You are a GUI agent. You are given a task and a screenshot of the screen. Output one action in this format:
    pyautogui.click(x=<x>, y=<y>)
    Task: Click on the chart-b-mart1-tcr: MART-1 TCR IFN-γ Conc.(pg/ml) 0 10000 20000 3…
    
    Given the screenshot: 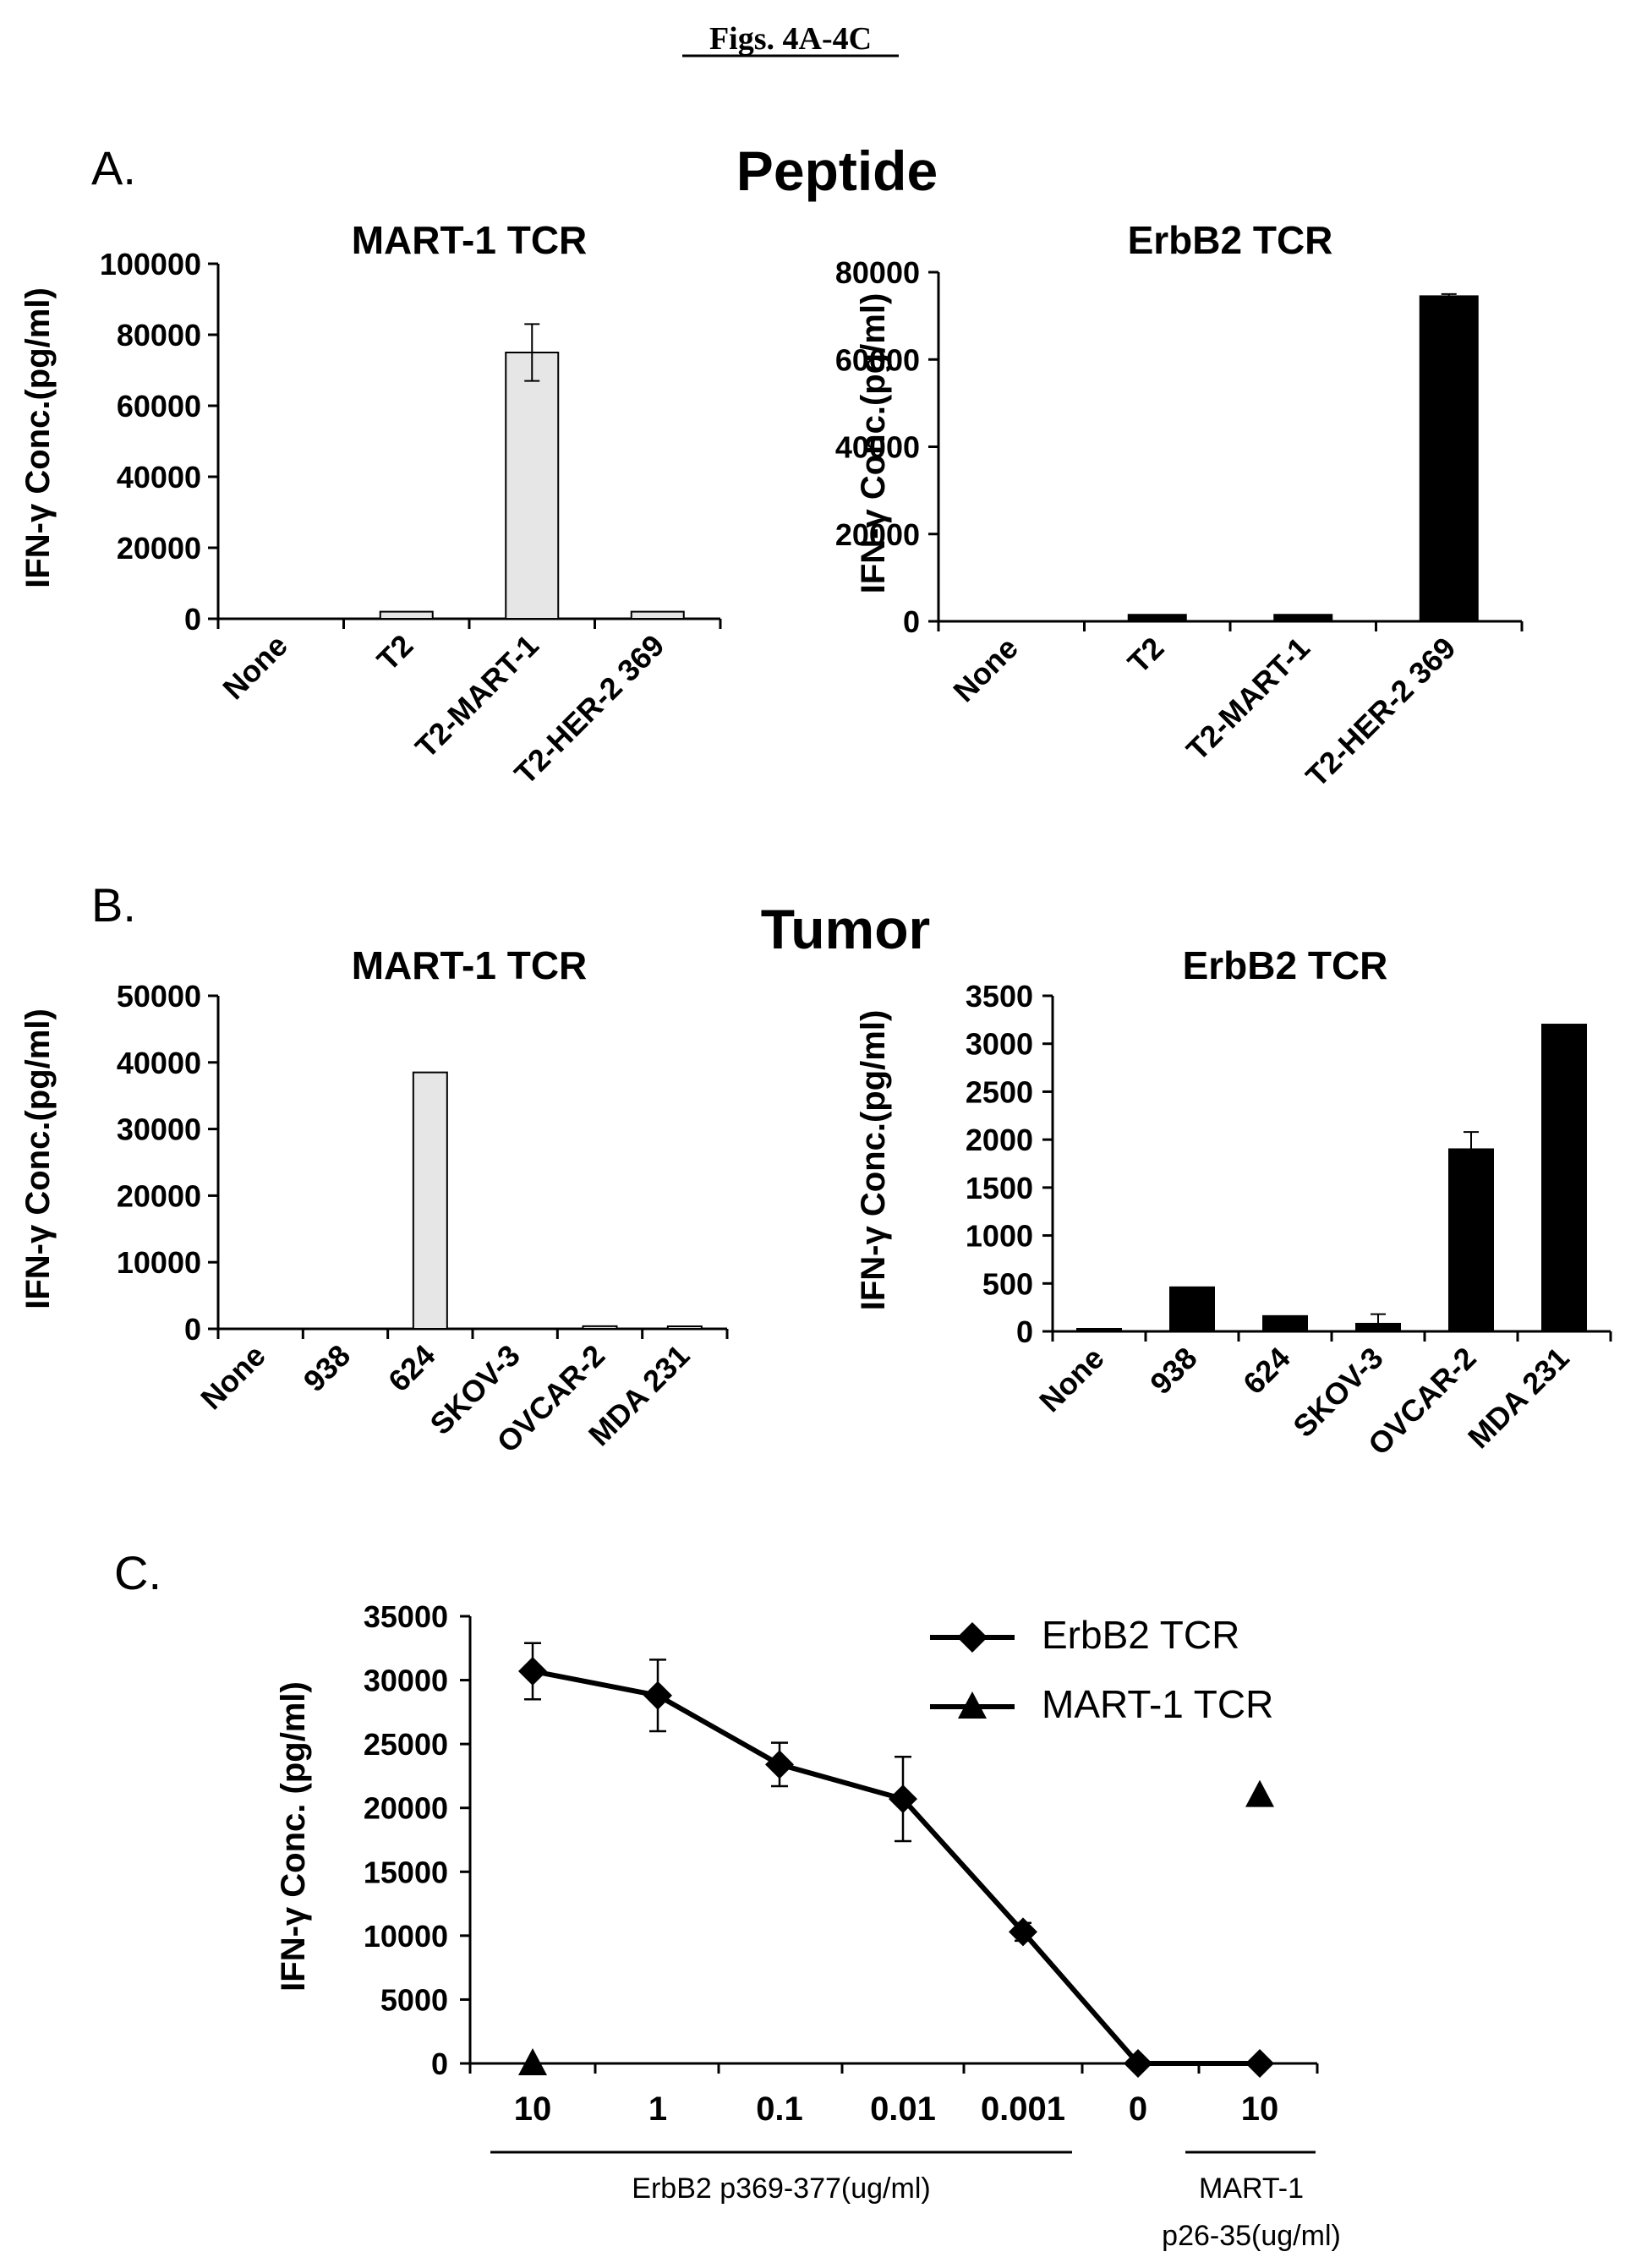 What is the action you would take?
    pyautogui.click(x=374, y=1201)
    